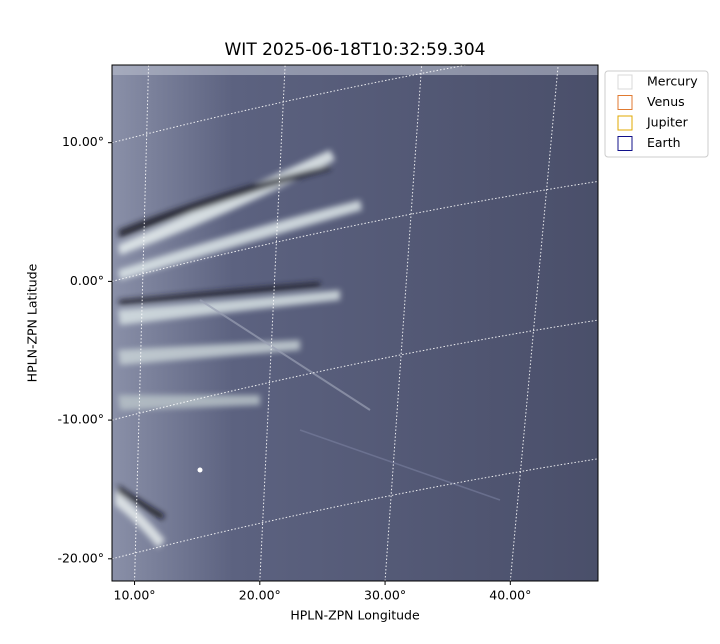  Describe the element at coordinates (355, 50) in the screenshot. I see `chart-title: WIT 2025-06-18T10:32:59.304` at that location.